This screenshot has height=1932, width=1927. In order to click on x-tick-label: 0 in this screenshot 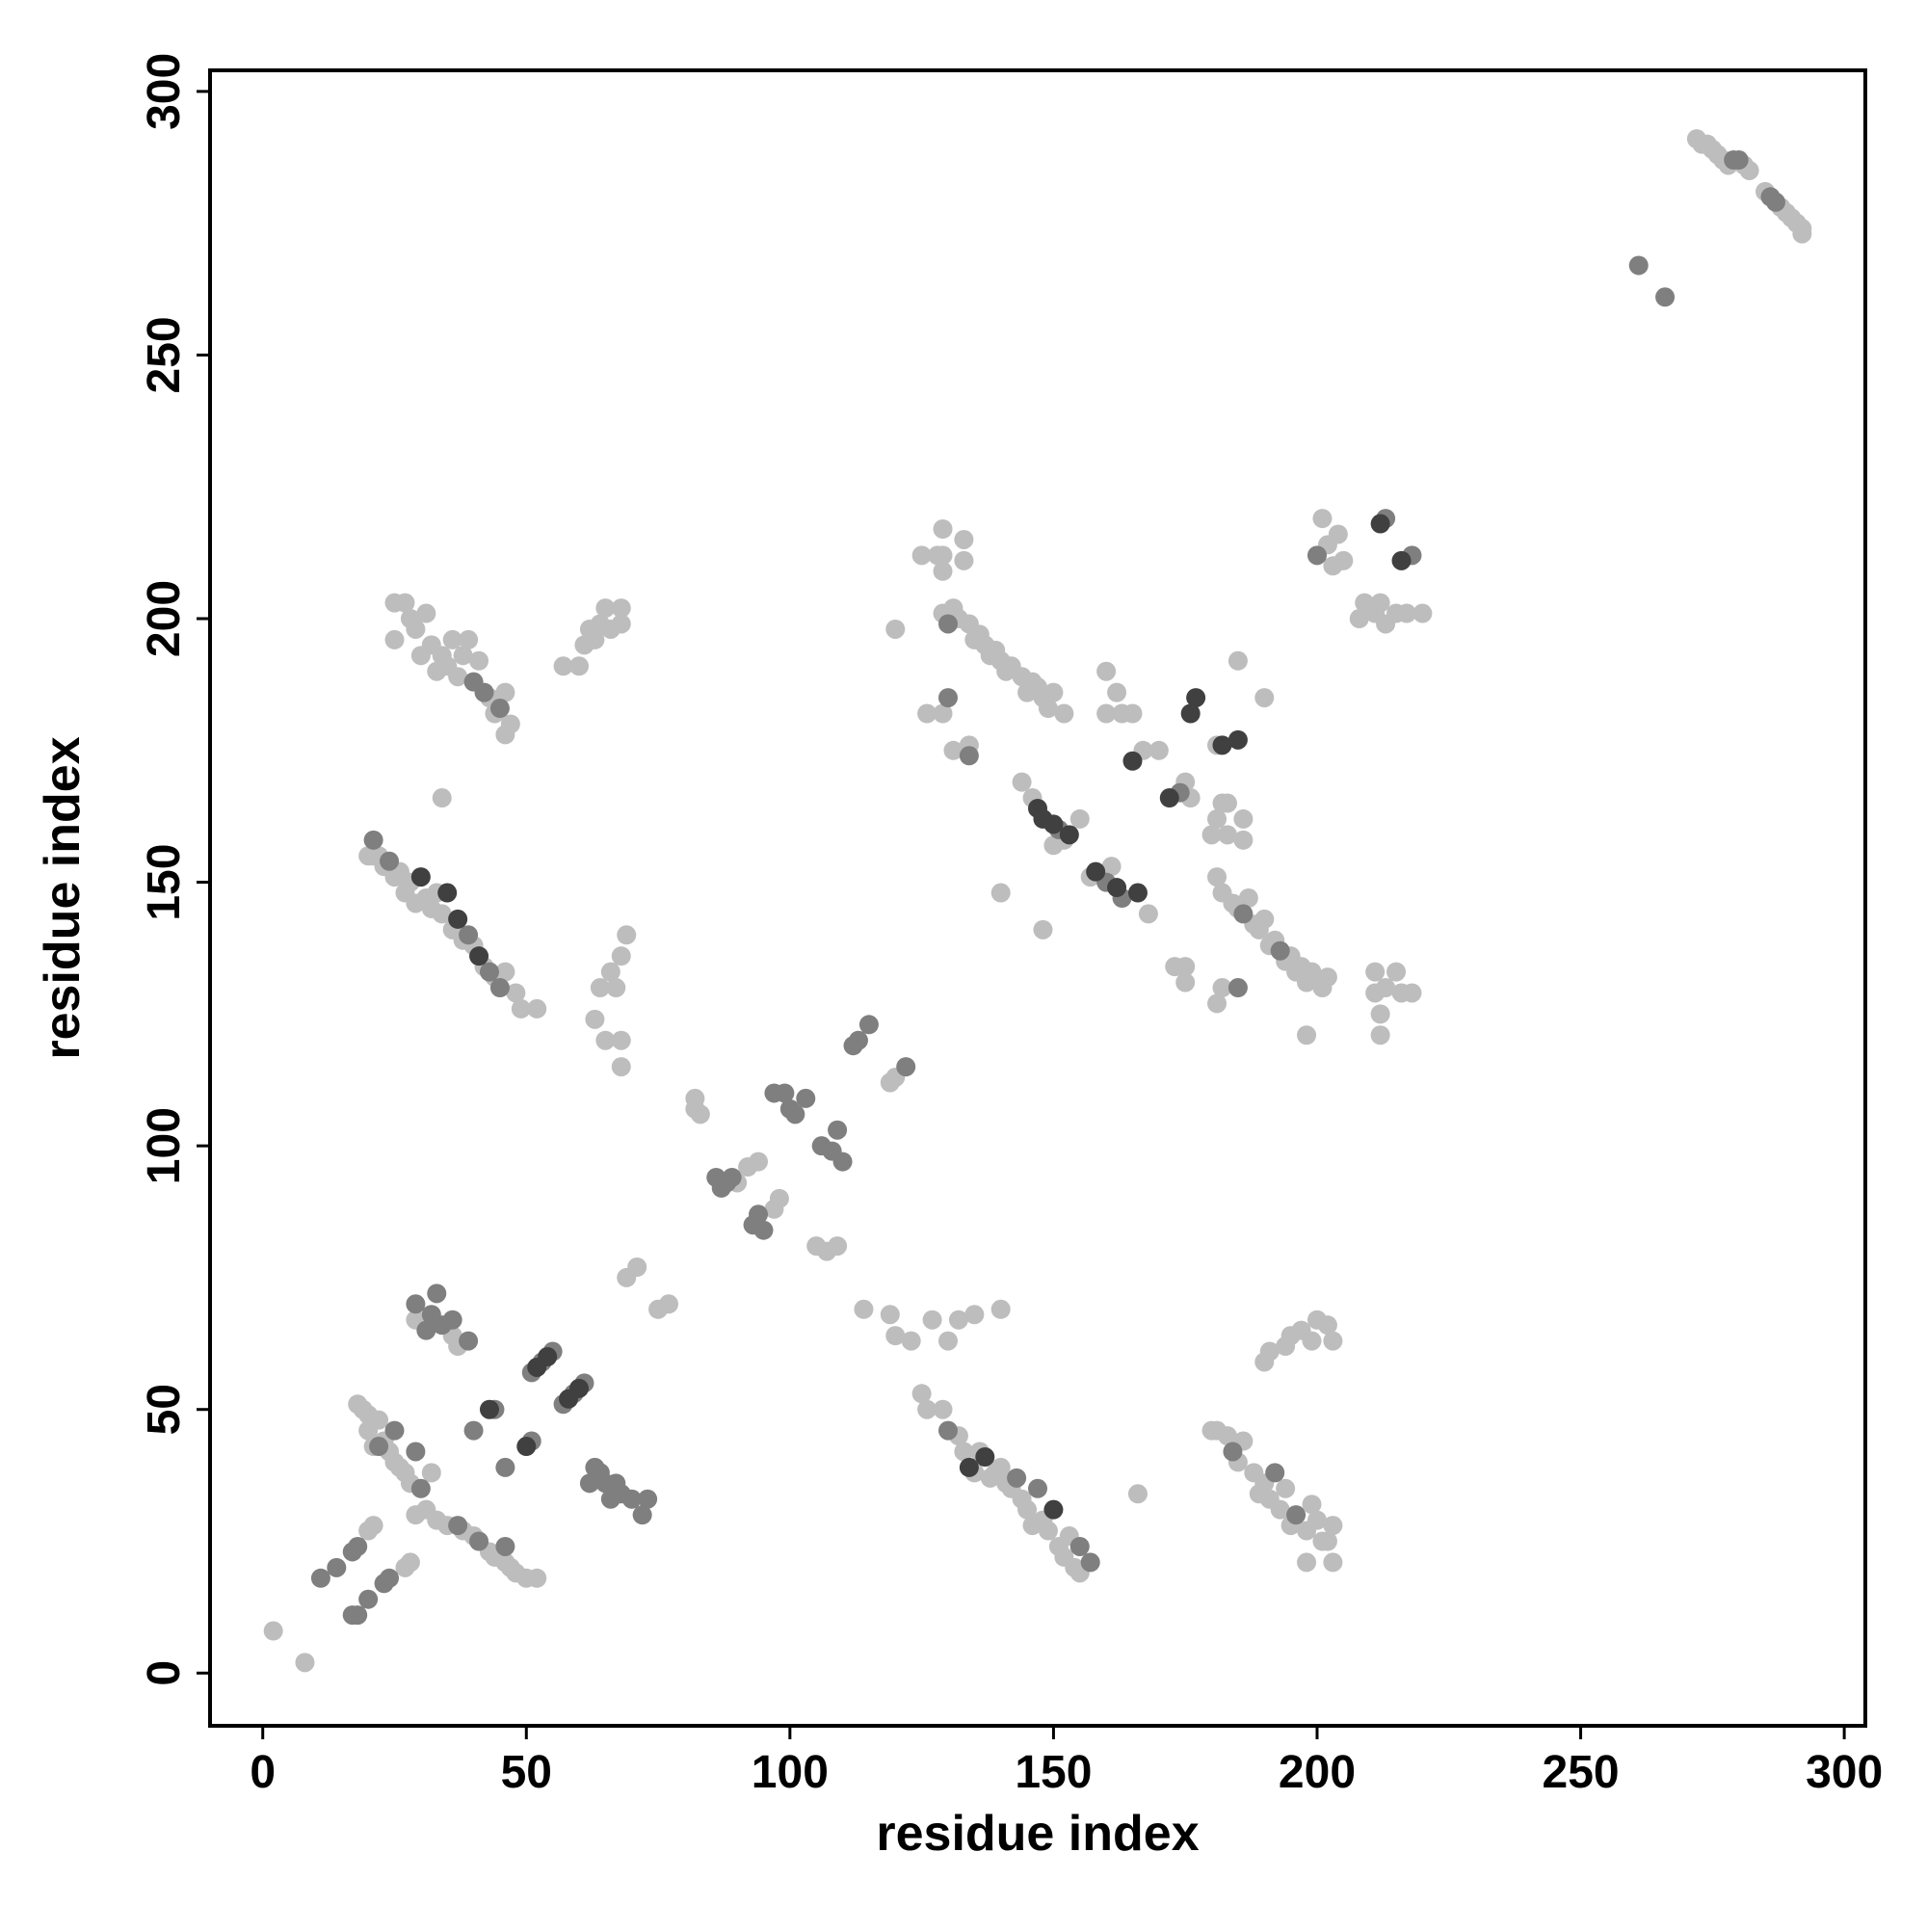, I will do `click(263, 1772)`.